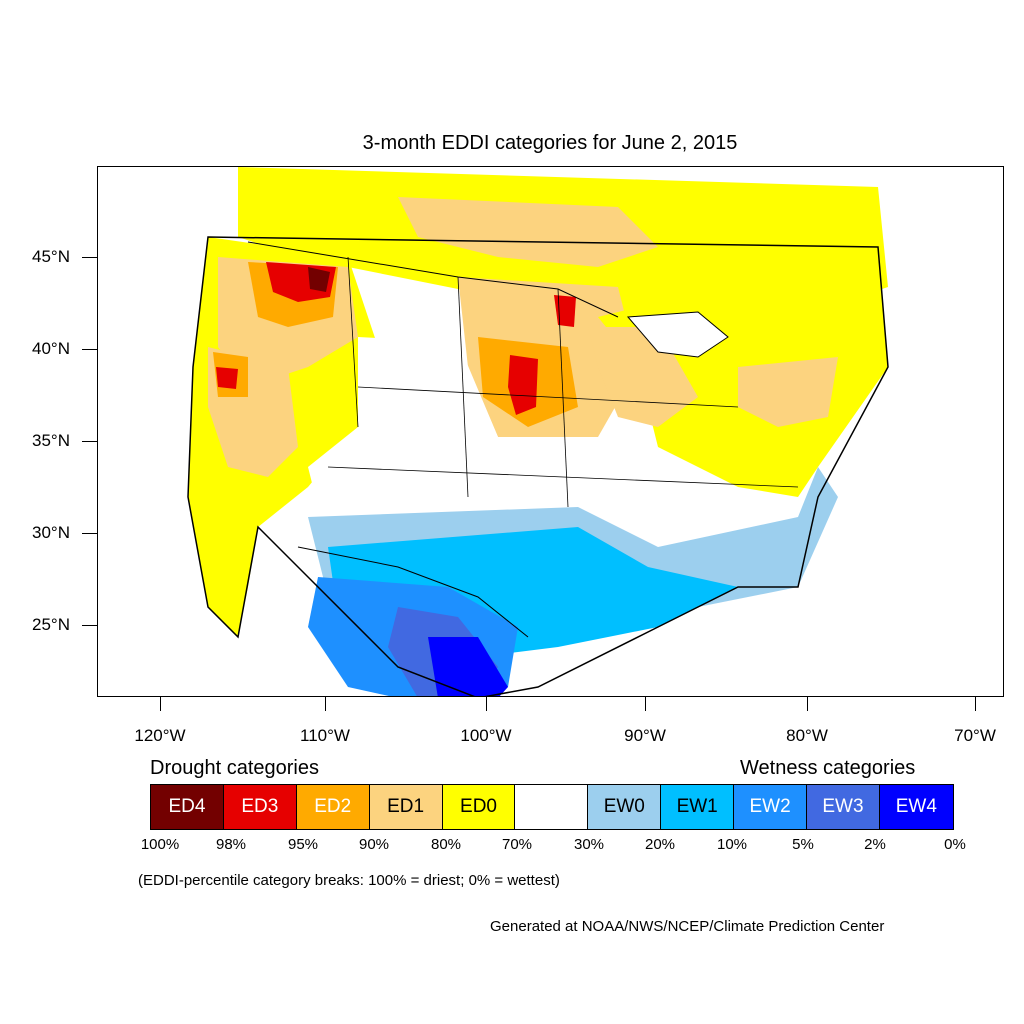 The width and height of the screenshot is (1024, 1024). Describe the element at coordinates (413, 592) in the screenshot. I see `mexico-border` at that location.